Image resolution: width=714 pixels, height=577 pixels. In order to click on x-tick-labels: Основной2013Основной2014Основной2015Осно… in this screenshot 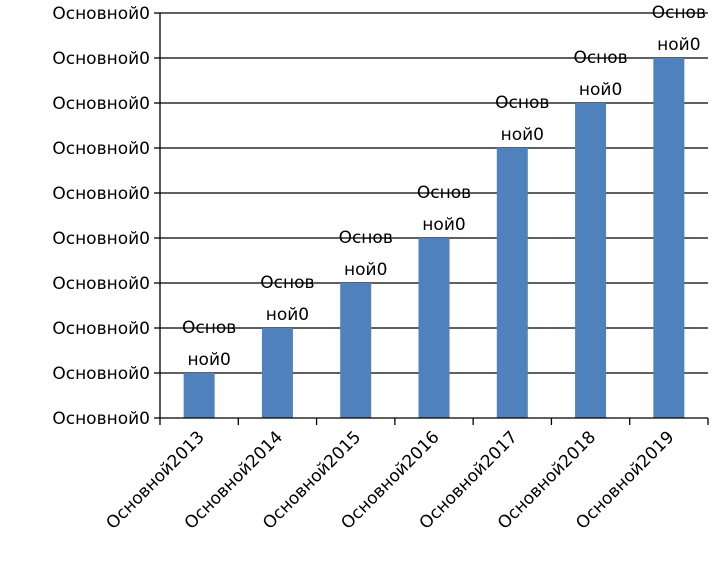, I will do `click(391, 480)`.